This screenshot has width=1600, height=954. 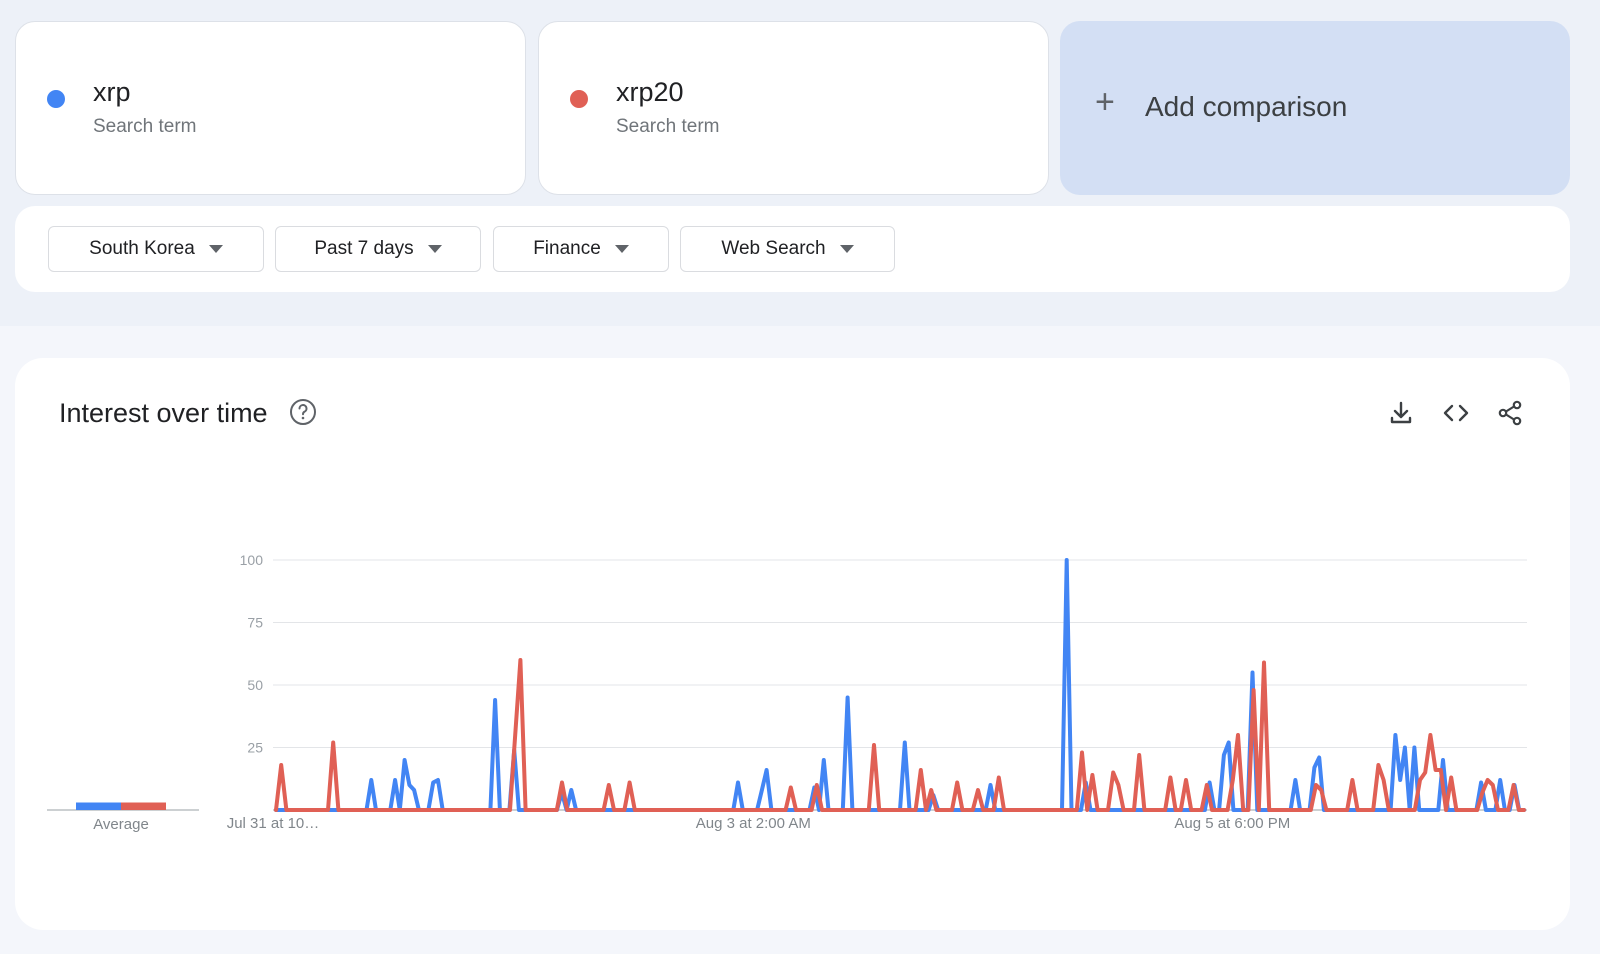 I want to click on chart-title: Interest over time, so click(x=163, y=413).